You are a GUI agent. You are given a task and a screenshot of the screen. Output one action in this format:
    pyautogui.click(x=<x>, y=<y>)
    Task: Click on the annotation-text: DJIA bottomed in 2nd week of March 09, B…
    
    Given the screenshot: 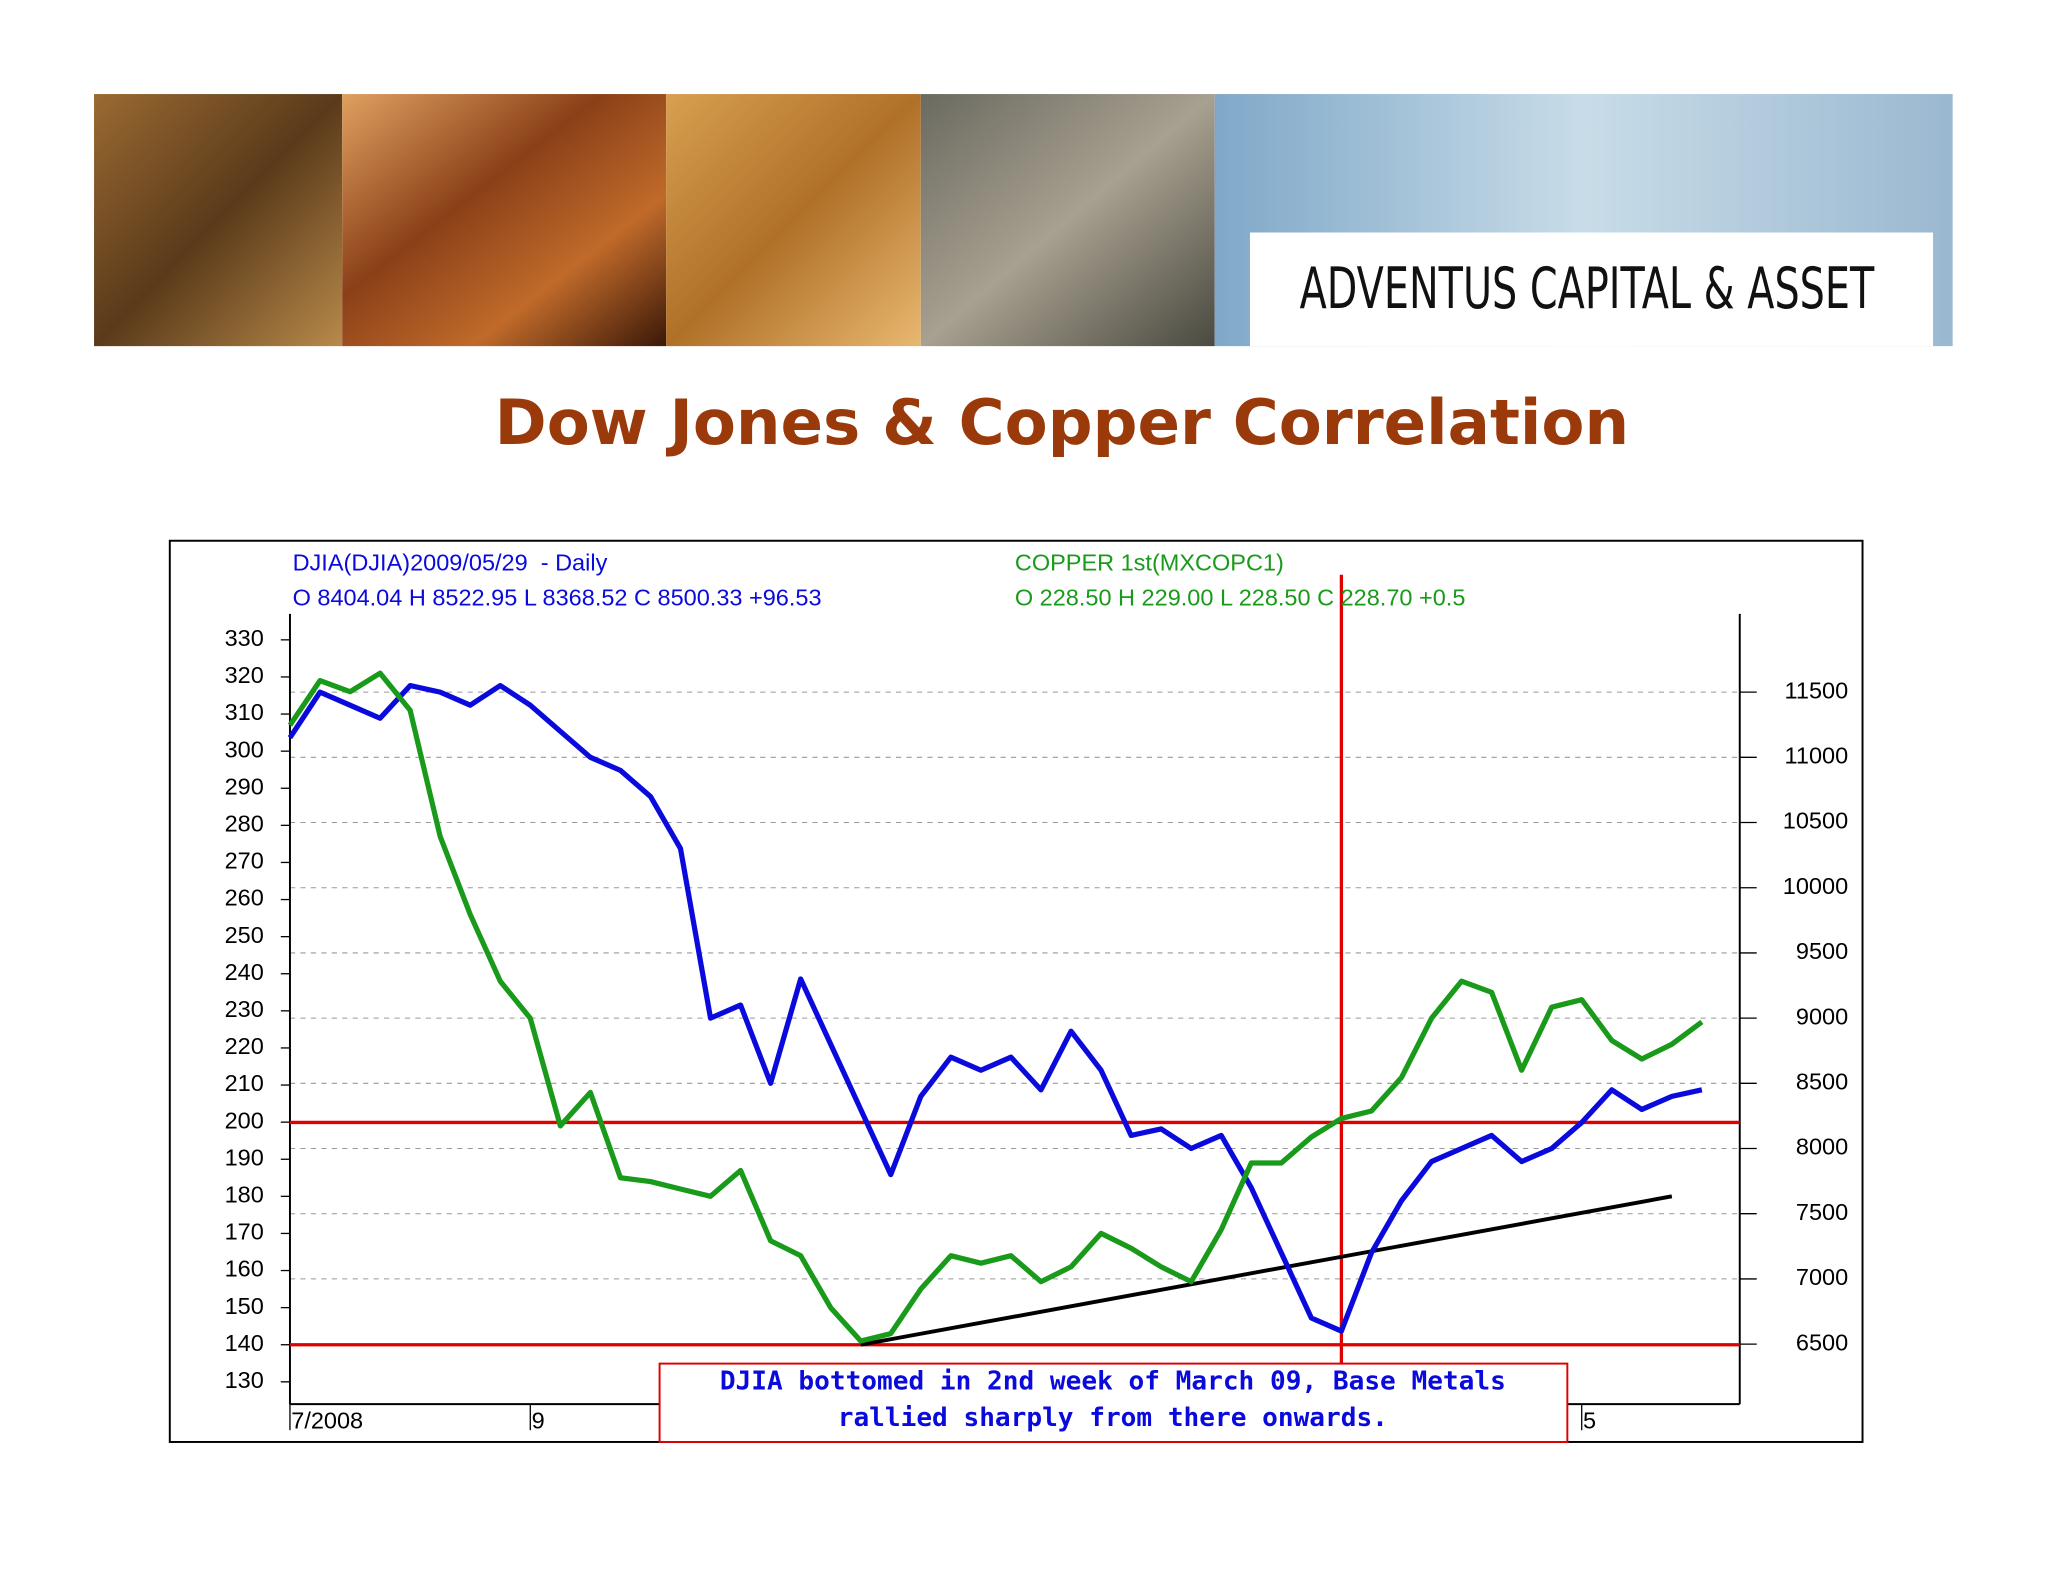 What is the action you would take?
    pyautogui.click(x=1113, y=1381)
    